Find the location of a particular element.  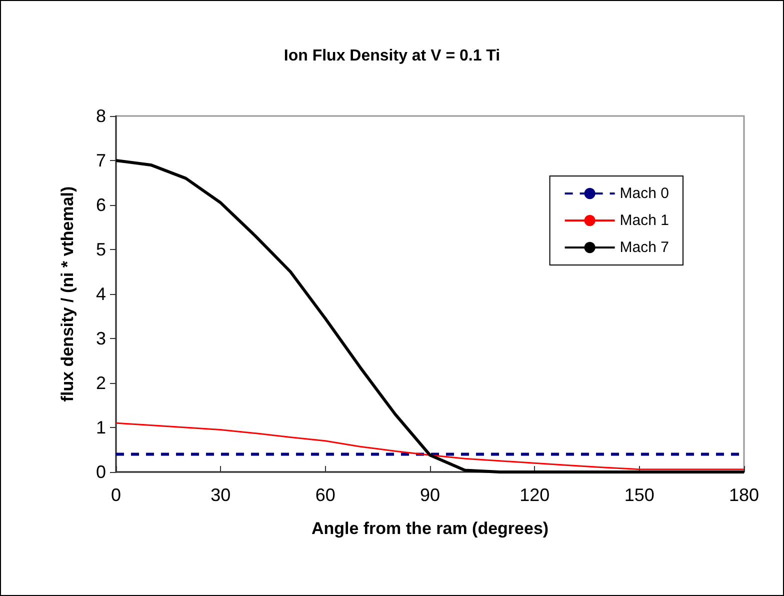

x-tick-label: 90 is located at coordinates (430, 495).